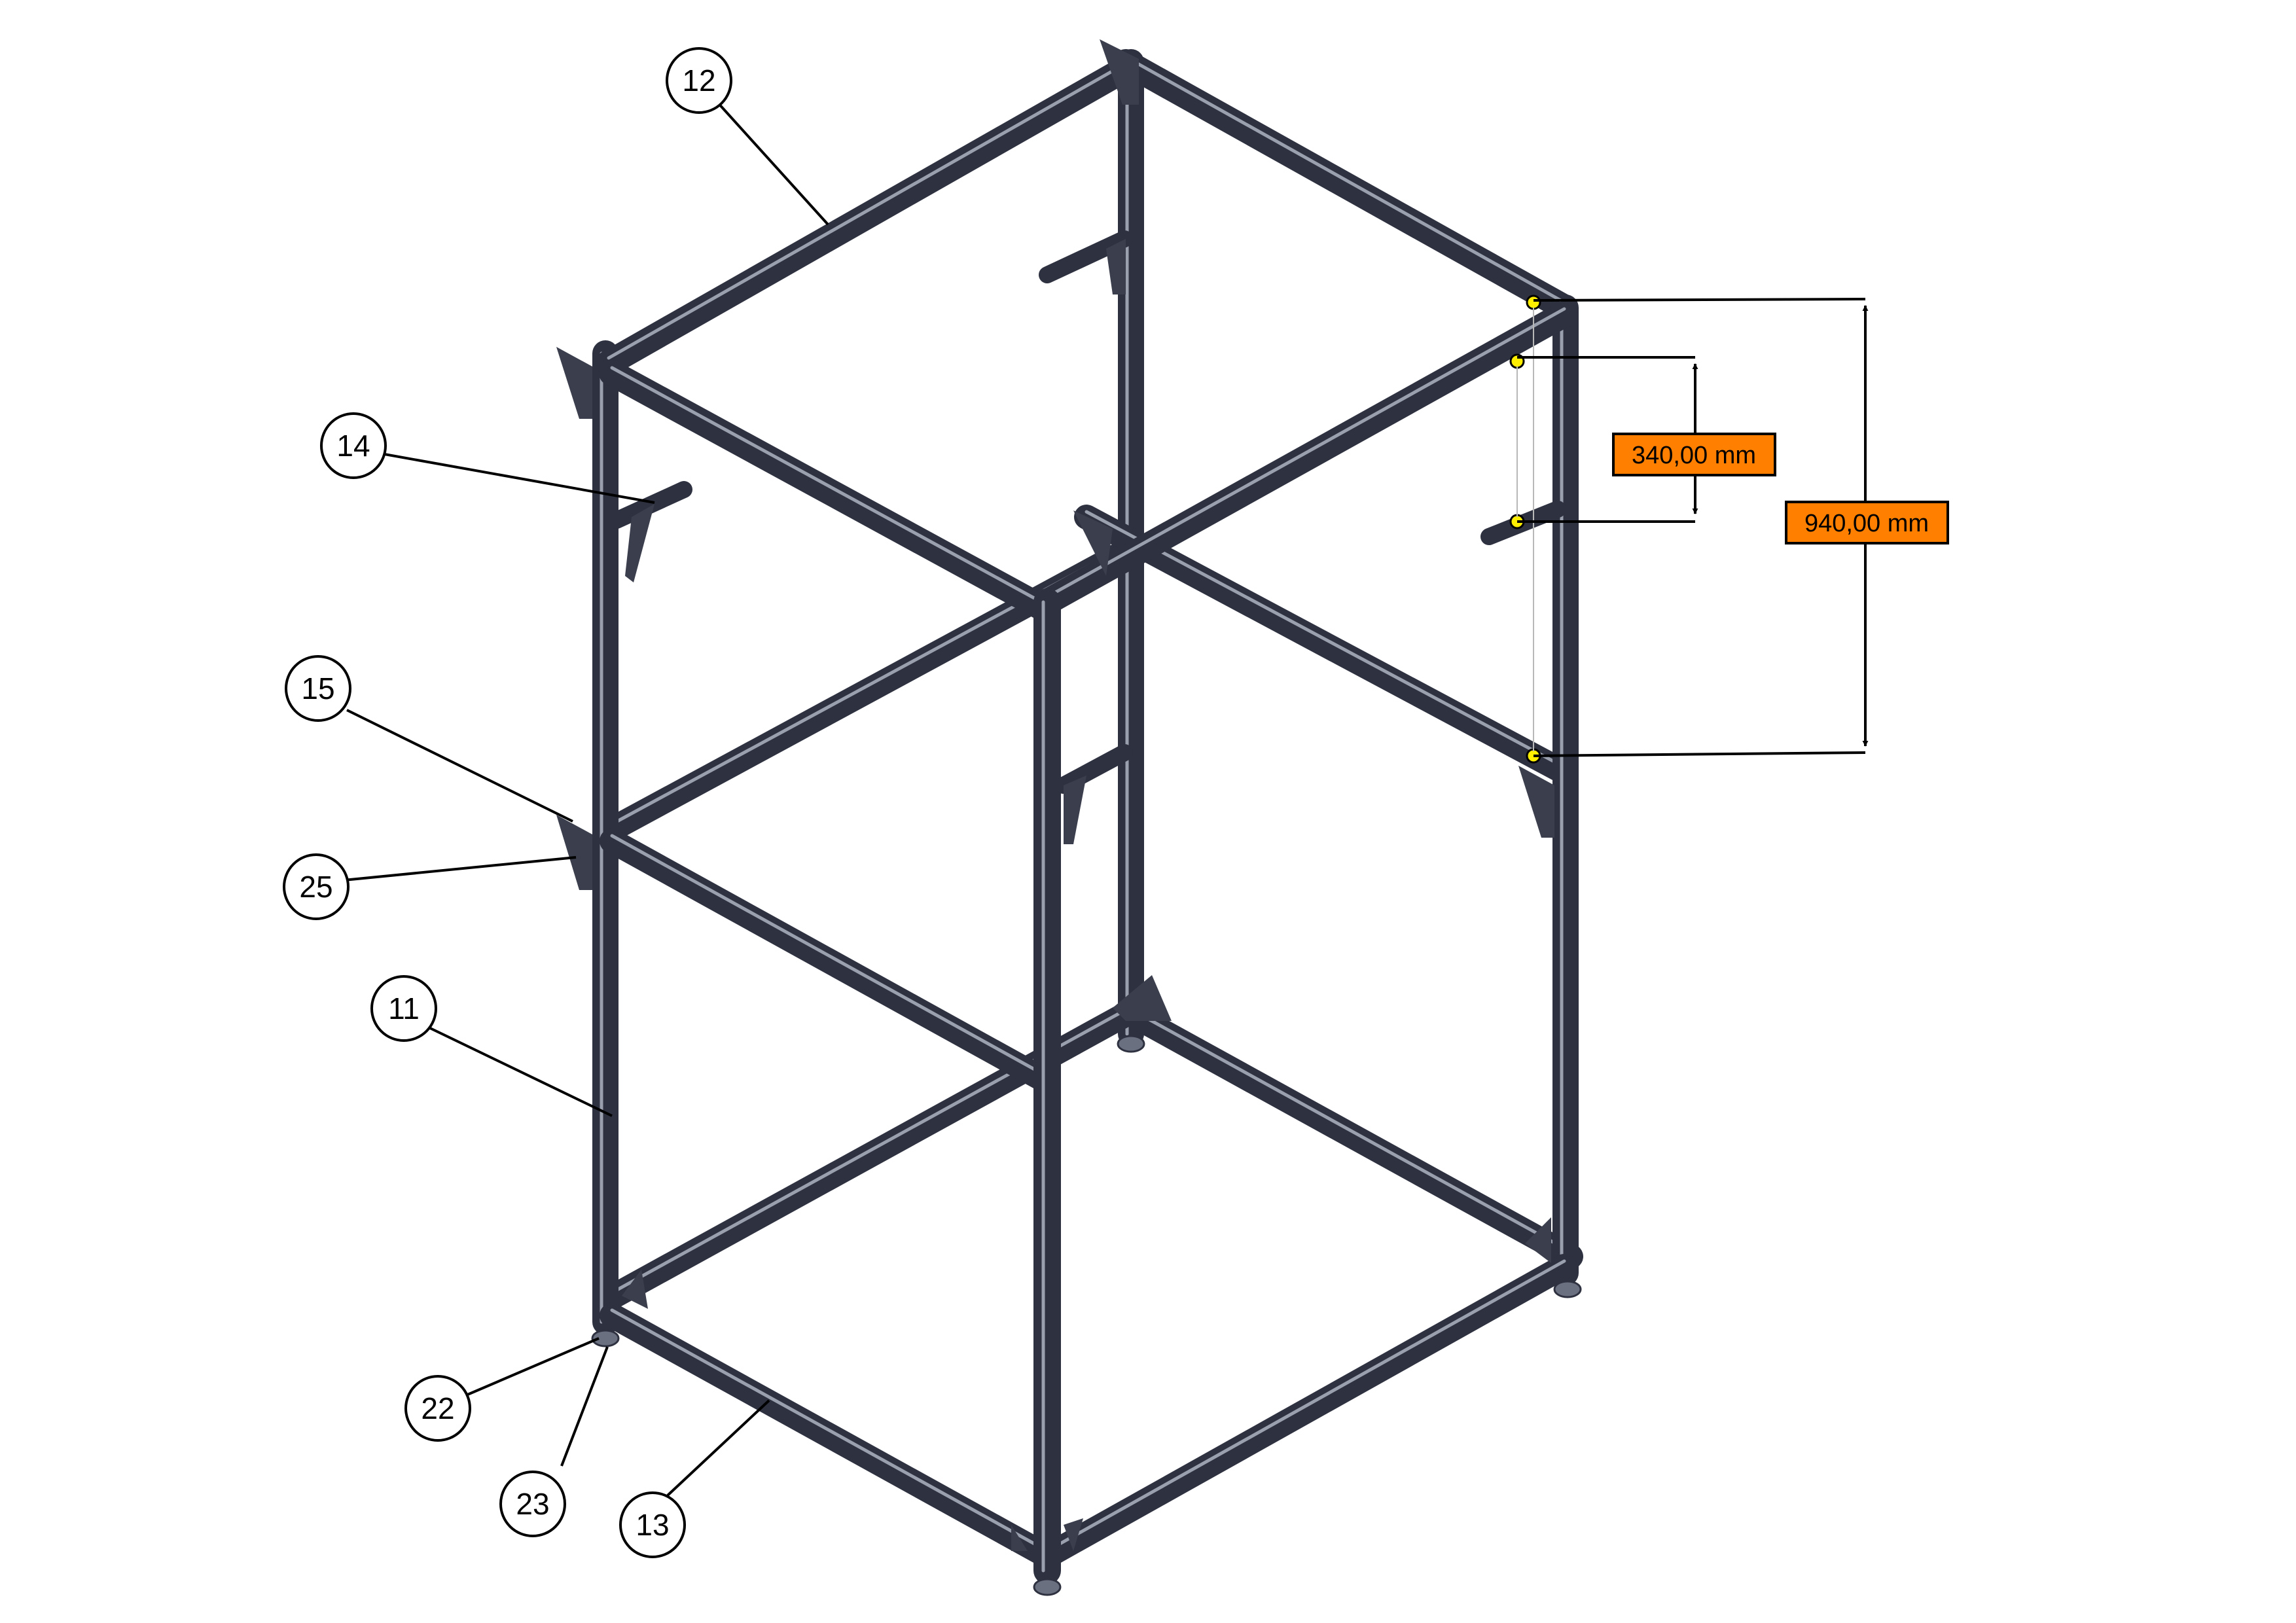 The image size is (2296, 1623). Describe the element at coordinates (828, 1435) in the screenshot. I see `bottom-rail-front-left` at that location.